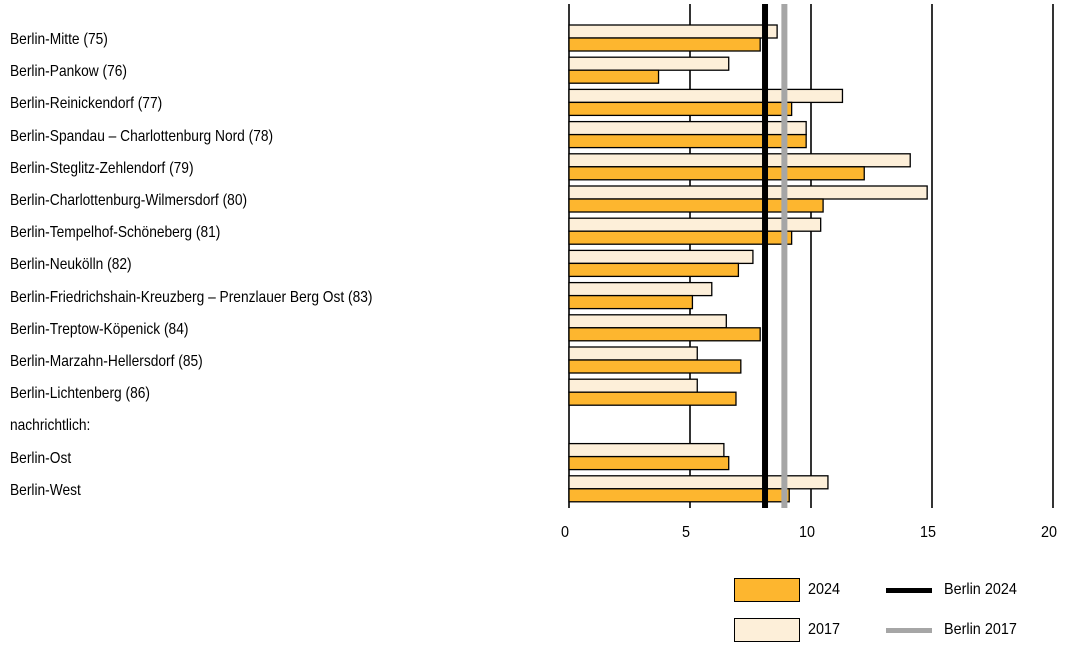 Image resolution: width=1068 pixels, height=648 pixels. Describe the element at coordinates (80, 394) in the screenshot. I see `category-label: Berlin-Lichtenberg (86)` at that location.